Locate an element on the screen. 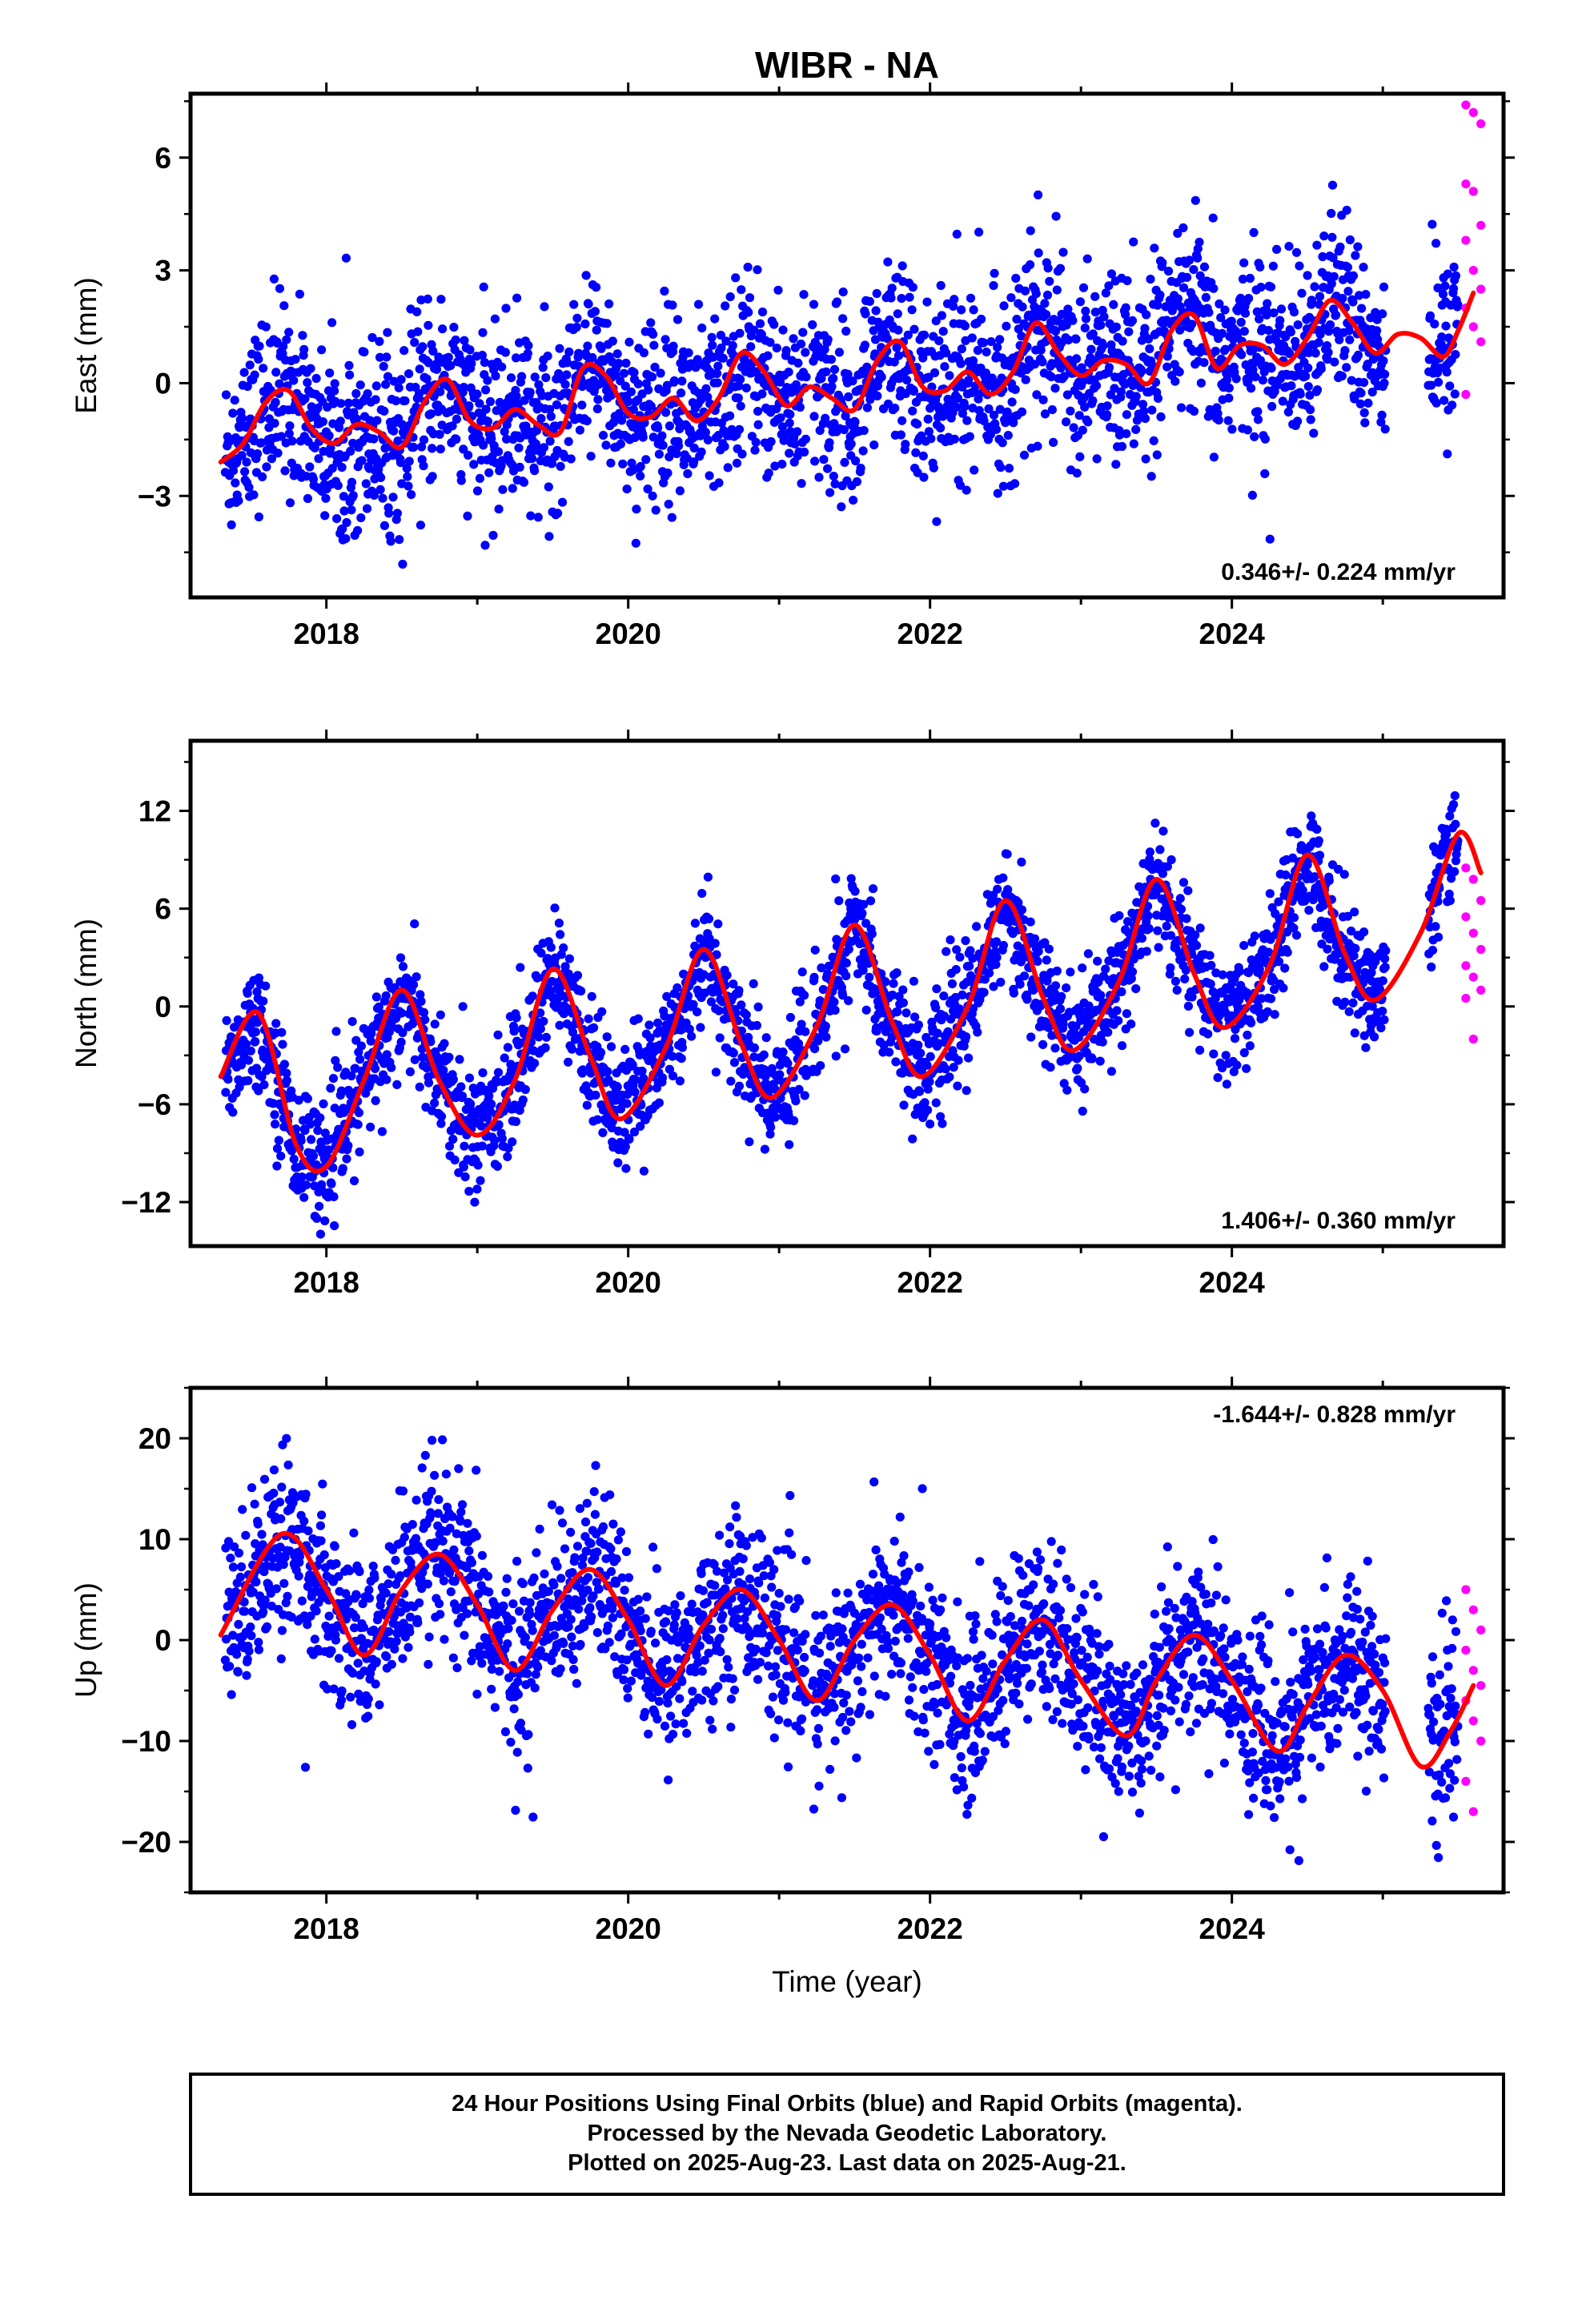 Image resolution: width=1582 pixels, height=2324 pixels. rapid-point is located at coordinates (1481, 342).